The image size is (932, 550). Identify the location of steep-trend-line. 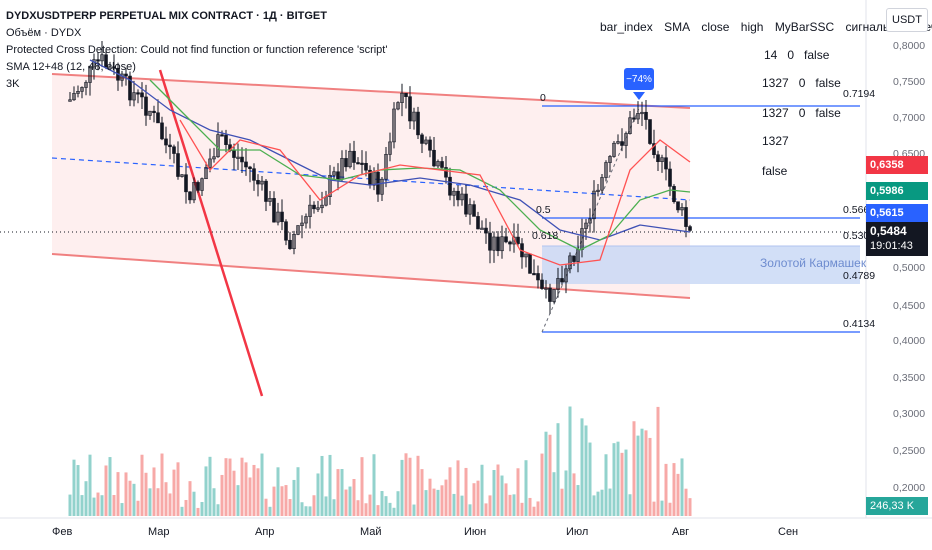
(211, 233).